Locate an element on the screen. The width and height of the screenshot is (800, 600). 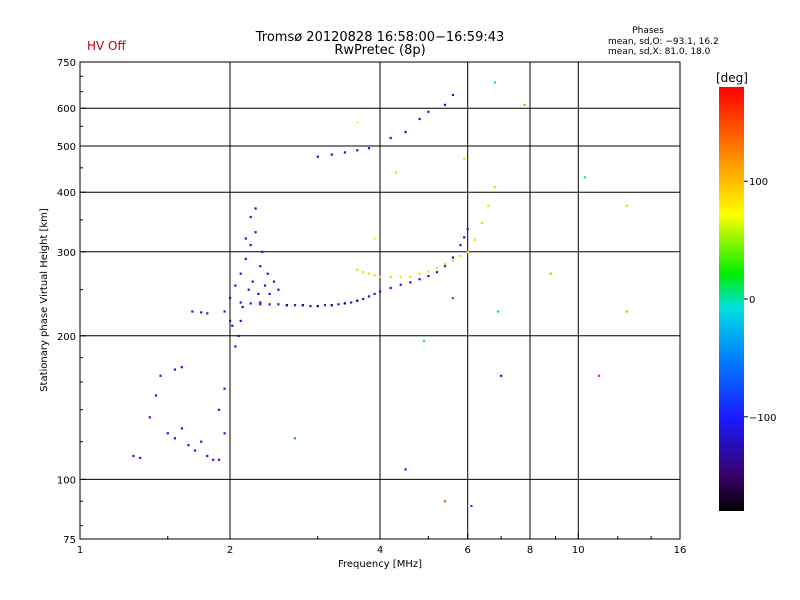
y-tick-label: 100 is located at coordinates (66, 480).